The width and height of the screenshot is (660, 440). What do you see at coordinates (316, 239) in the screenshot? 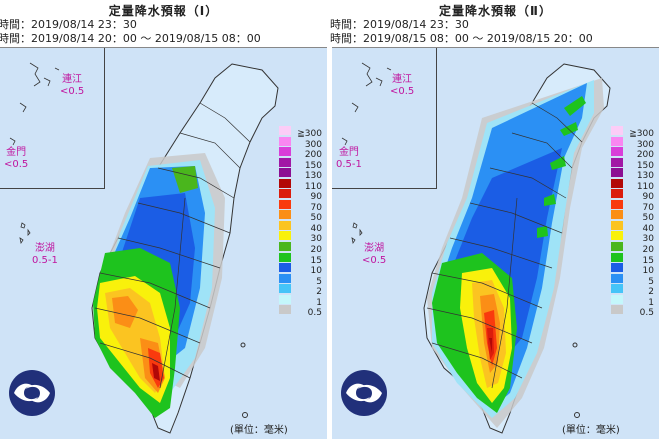
I see `legend-label: 30` at bounding box center [316, 239].